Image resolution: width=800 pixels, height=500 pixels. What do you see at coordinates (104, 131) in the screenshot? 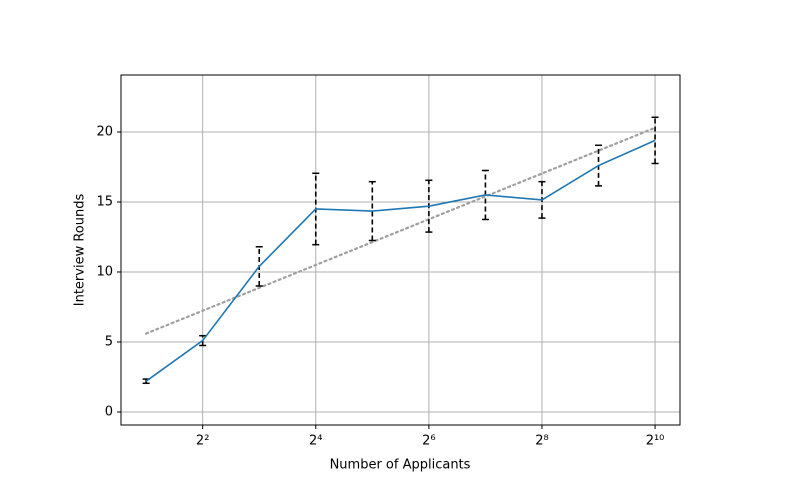
I see `y-tick-label: 20` at bounding box center [104, 131].